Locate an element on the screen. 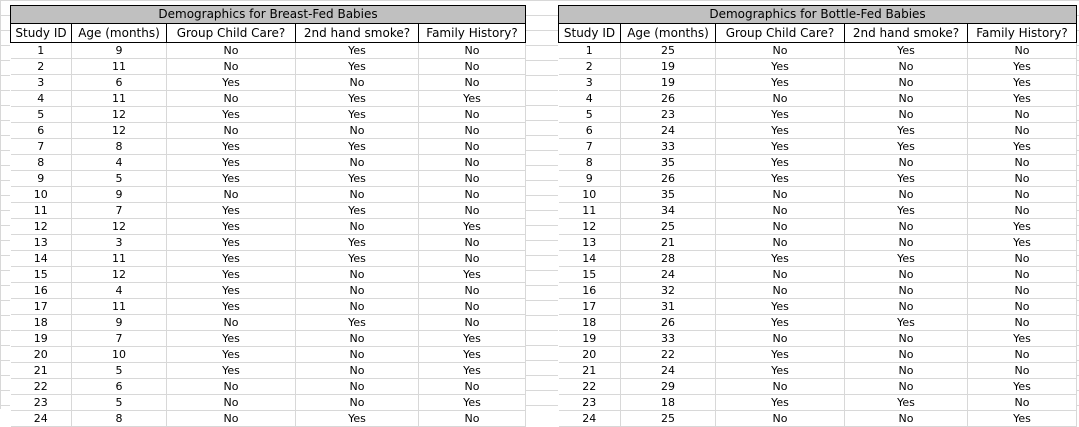 The width and height of the screenshot is (1079, 427). cell-age: 11 is located at coordinates (119, 66).